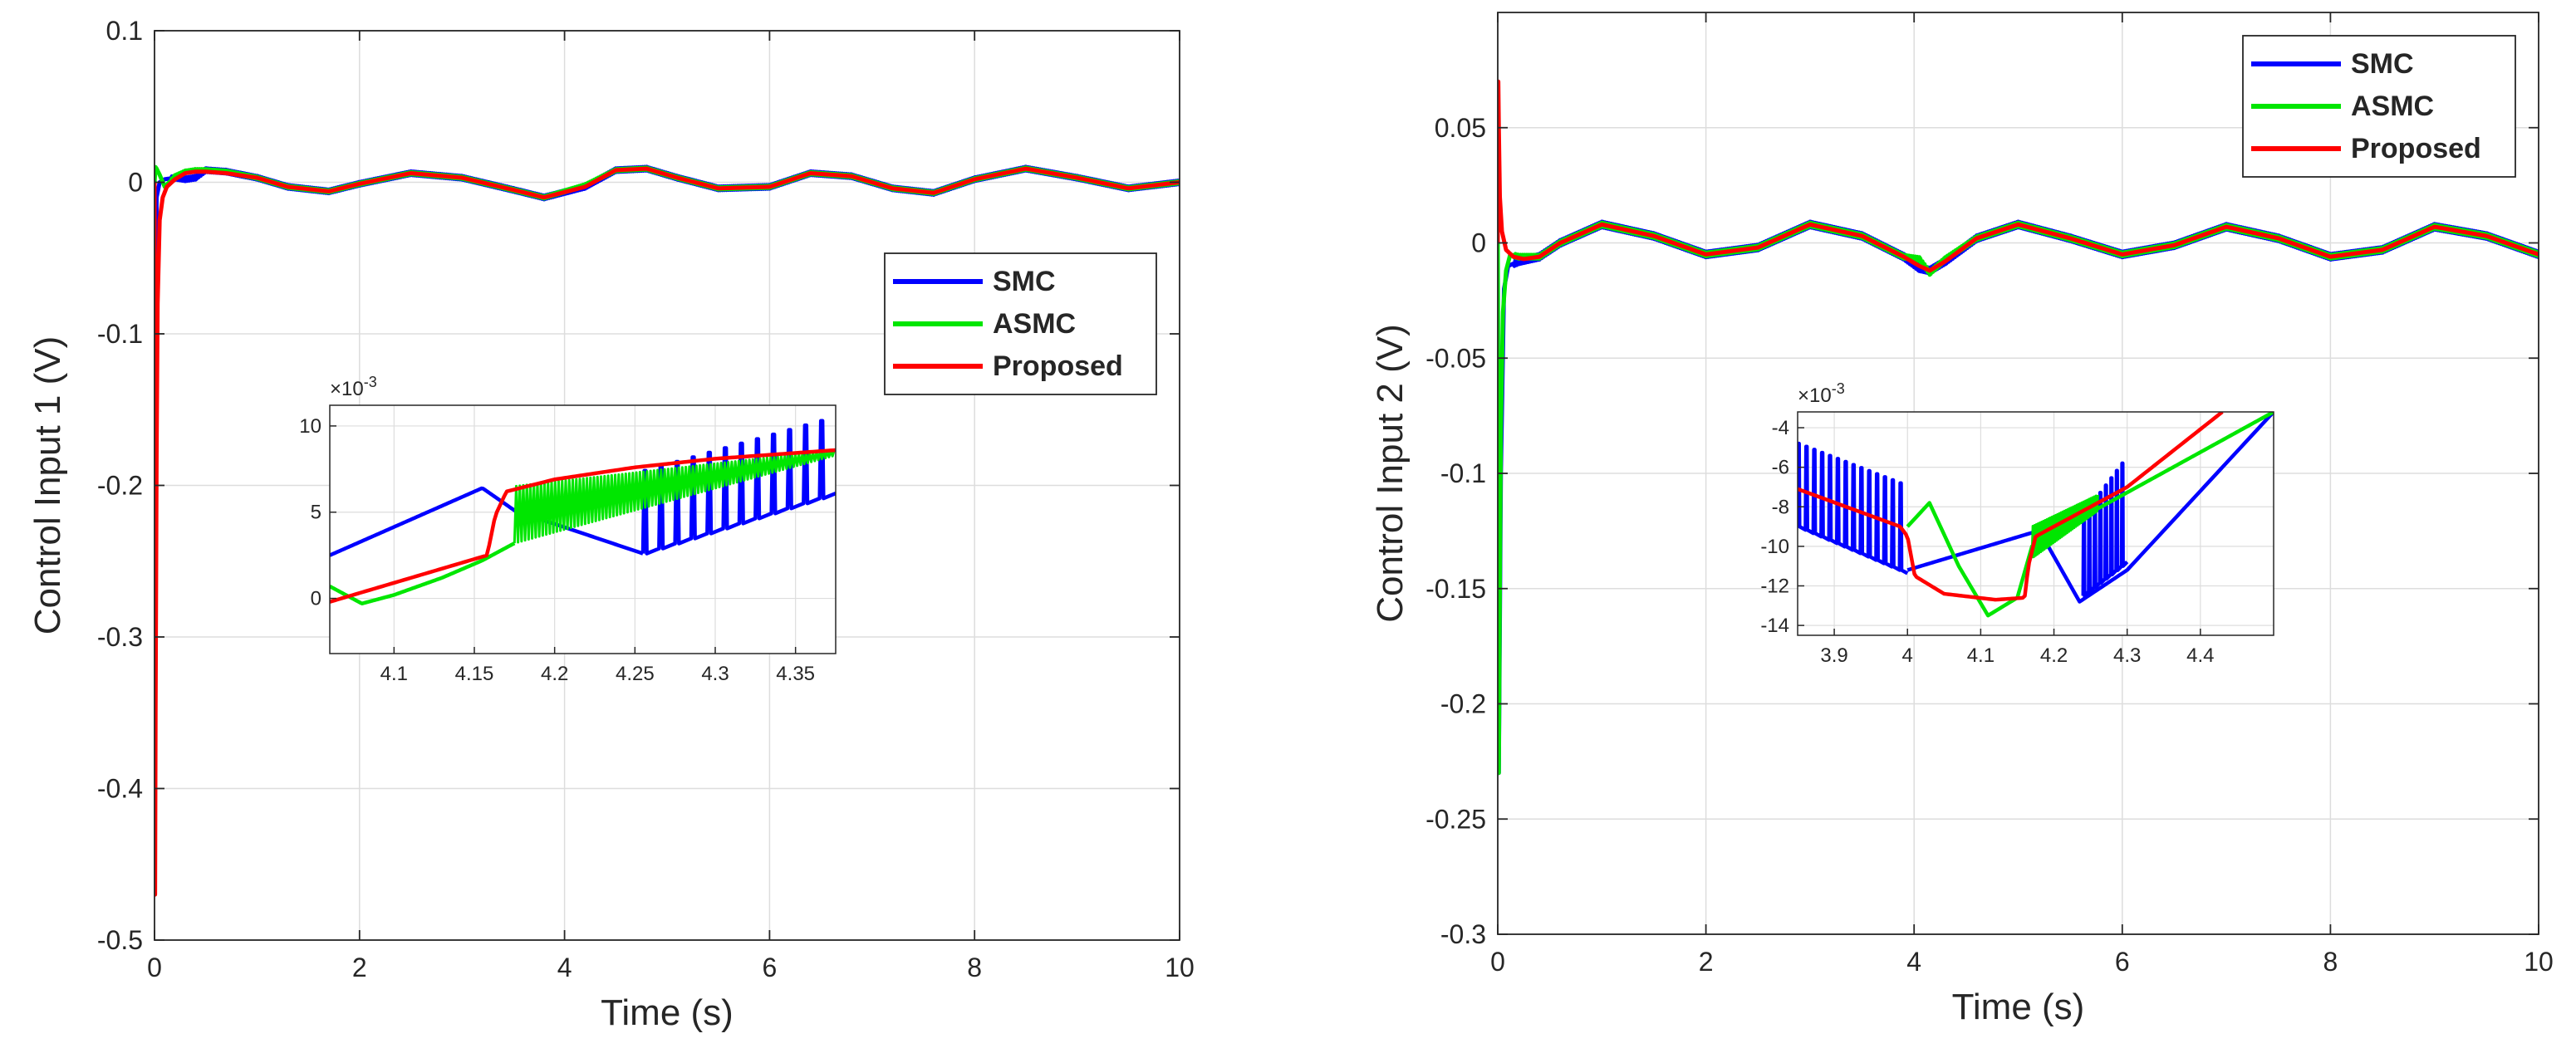 Image resolution: width=2576 pixels, height=1058 pixels. What do you see at coordinates (1907, 655) in the screenshot?
I see `inset-x-tick-label: 4` at bounding box center [1907, 655].